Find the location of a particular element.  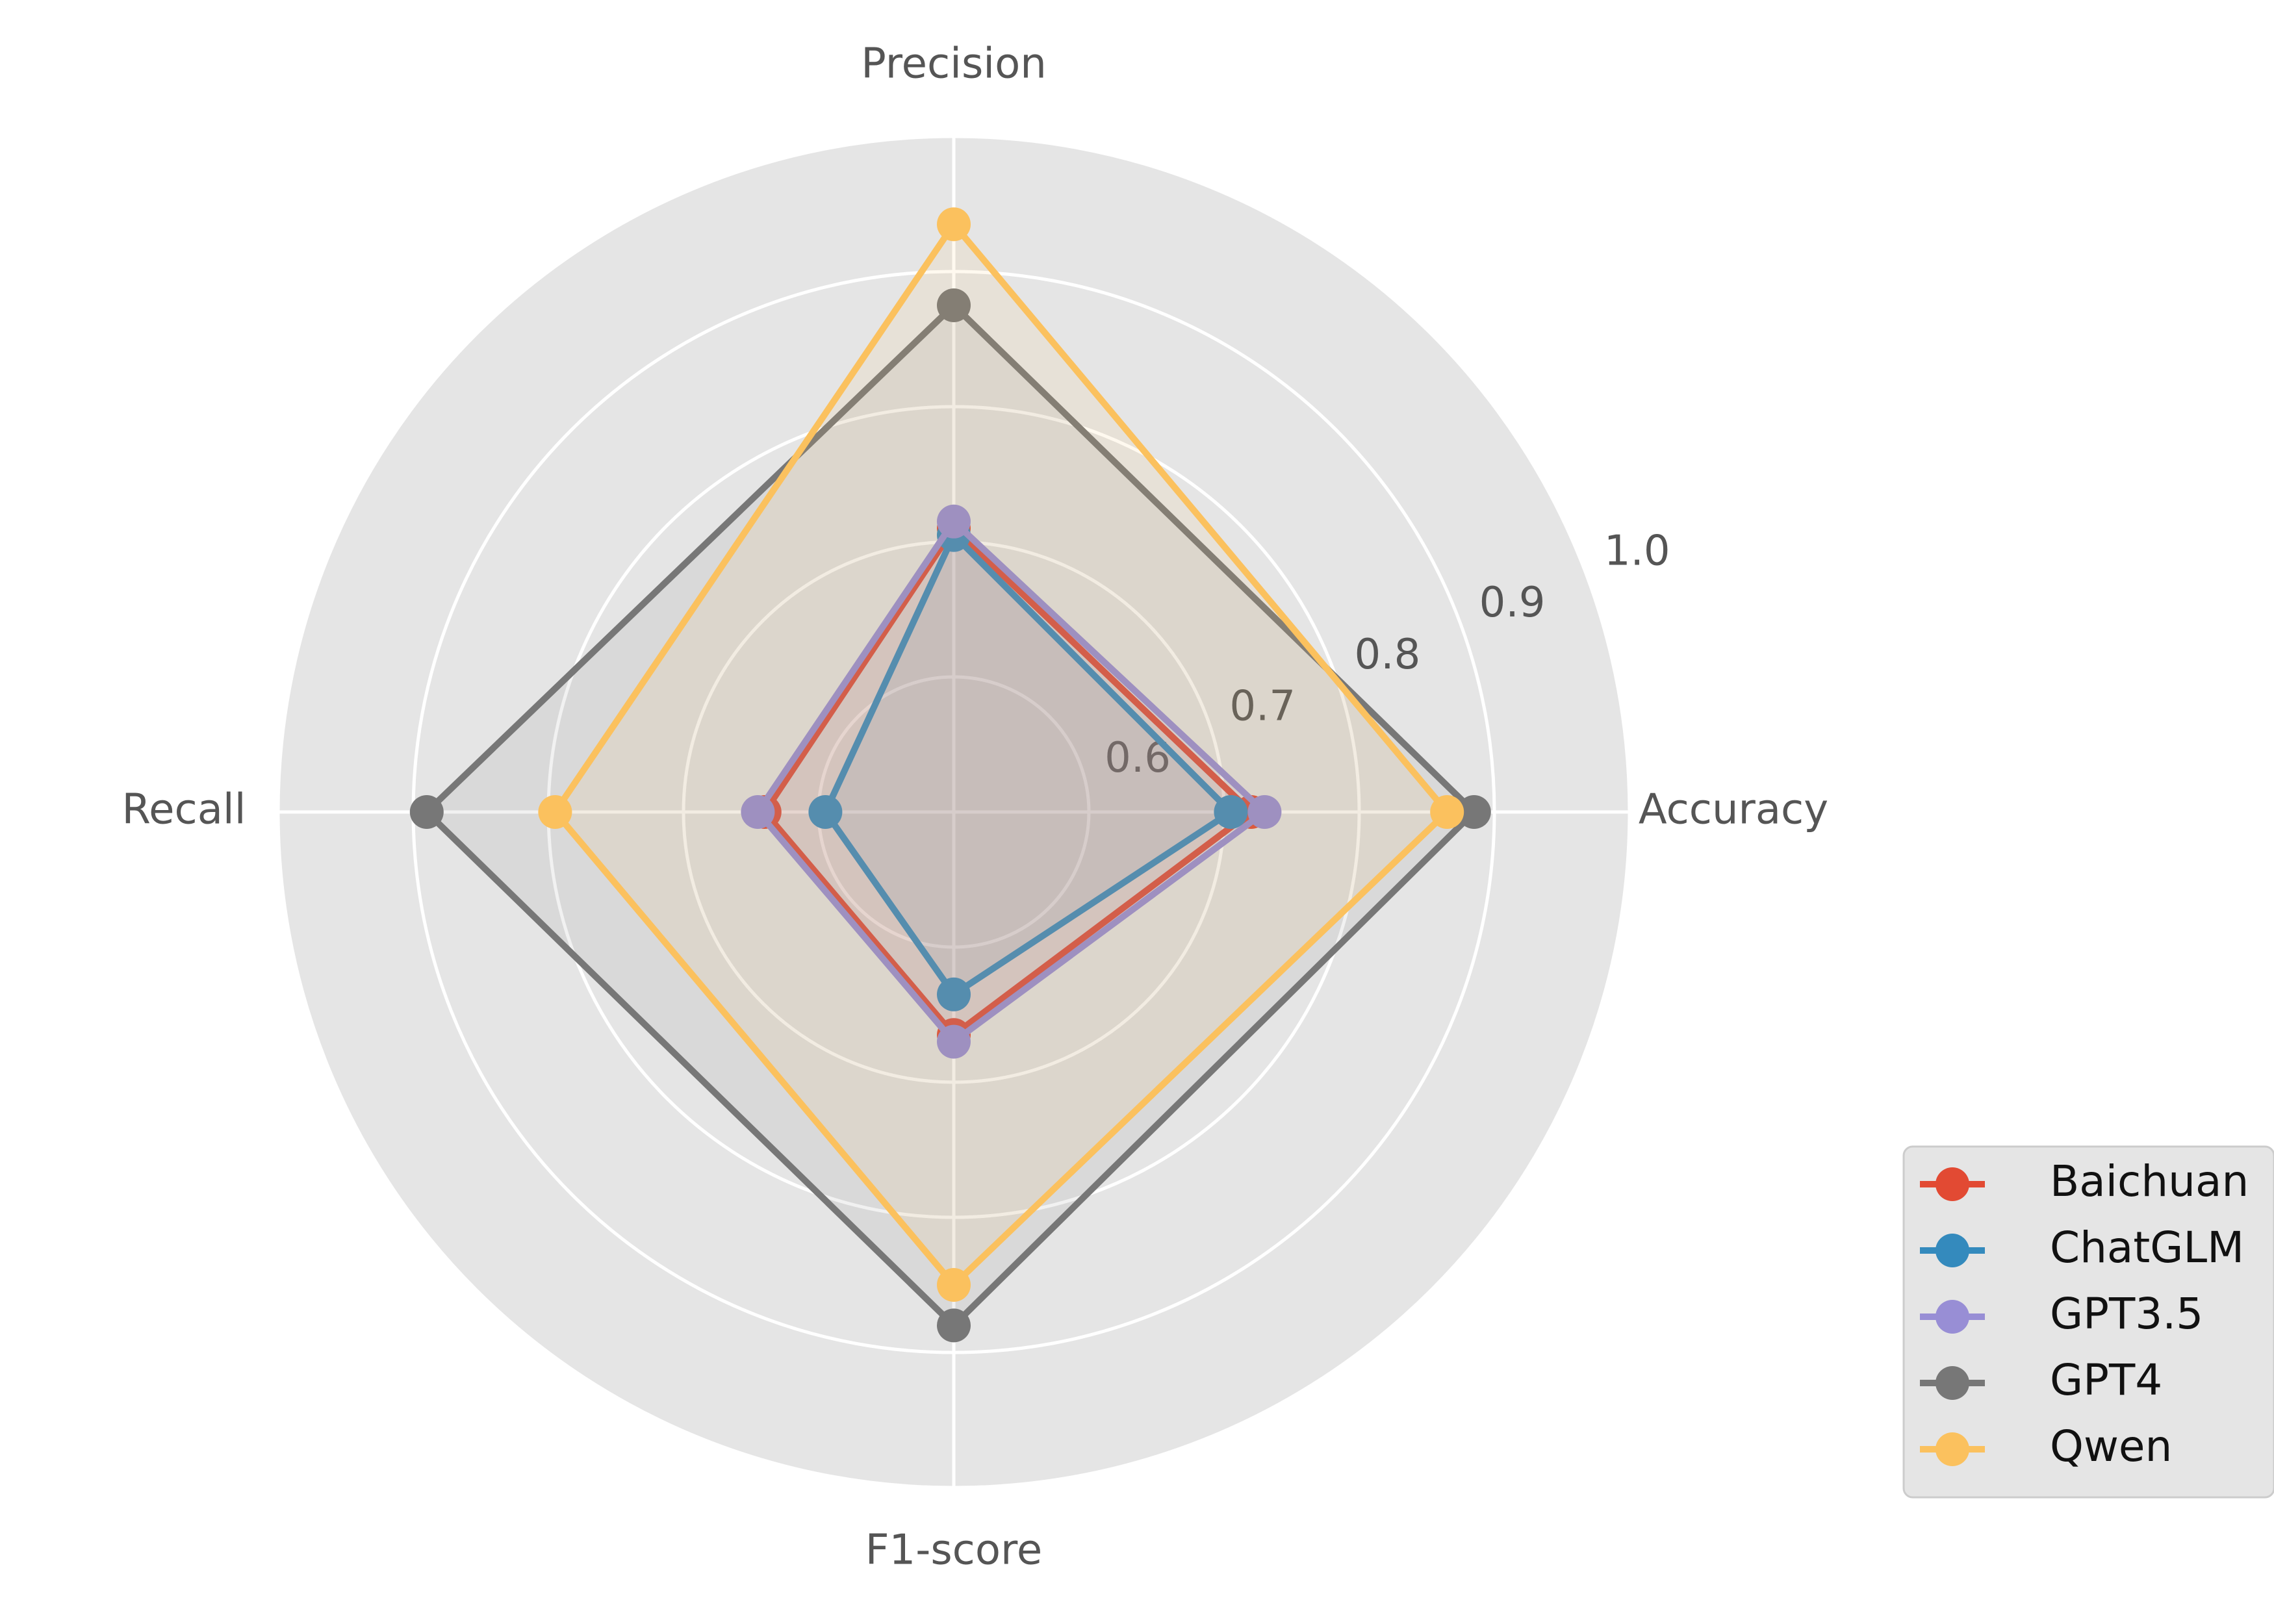

legend: Baichuan ChatGLM GPT3.5 GPT4 Qwen is located at coordinates (2088, 1322).